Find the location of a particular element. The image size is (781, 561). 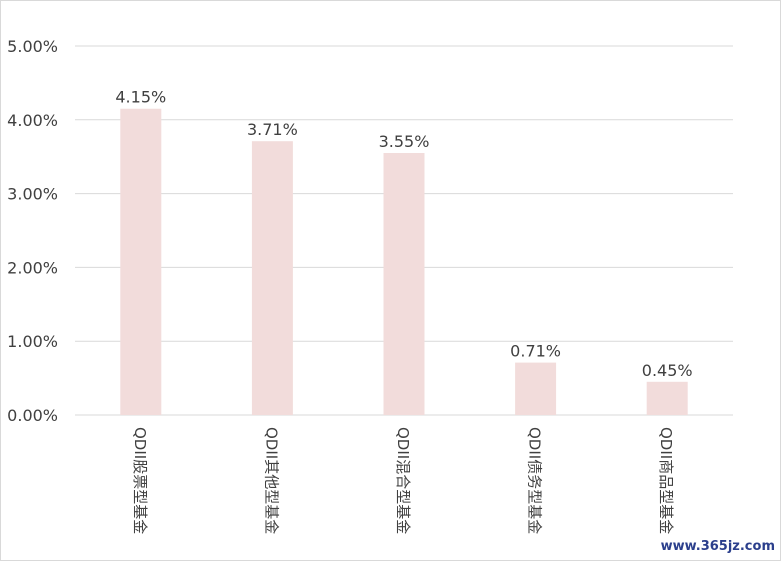

y-tick-label: 1.00% is located at coordinates (32, 341).